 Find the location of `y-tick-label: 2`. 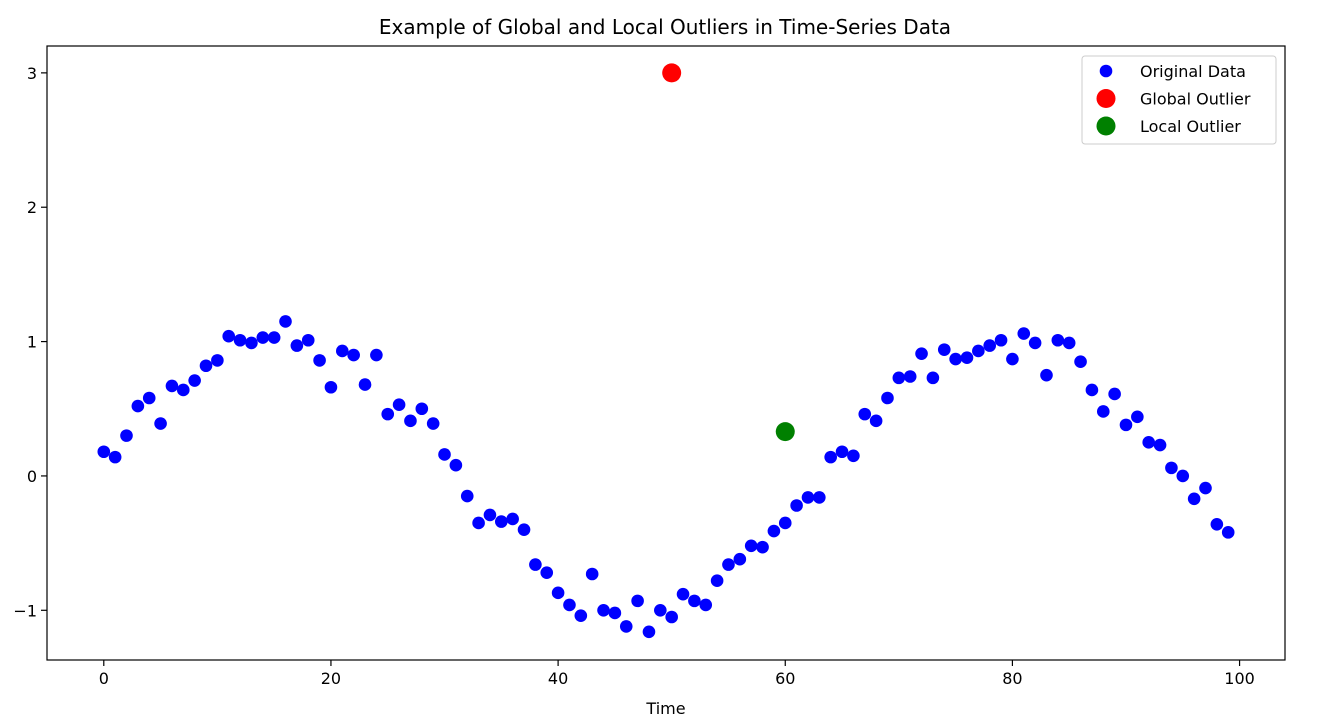

y-tick-label: 2 is located at coordinates (32, 207).